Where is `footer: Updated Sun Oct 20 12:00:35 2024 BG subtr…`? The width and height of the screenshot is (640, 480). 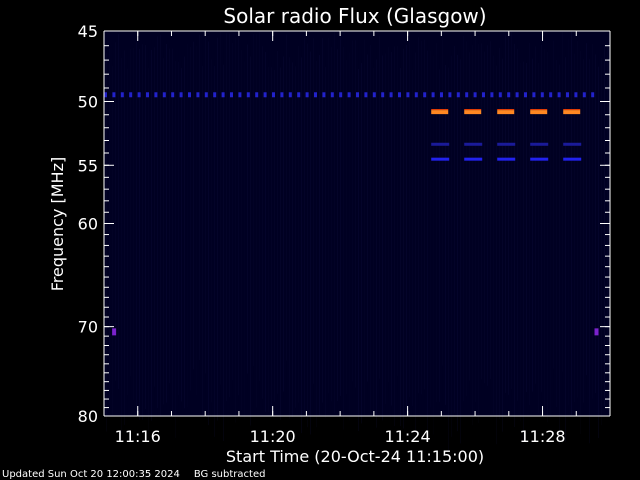
footer: Updated Sun Oct 20 12:00:35 2024 BG subtr… is located at coordinates (140, 474).